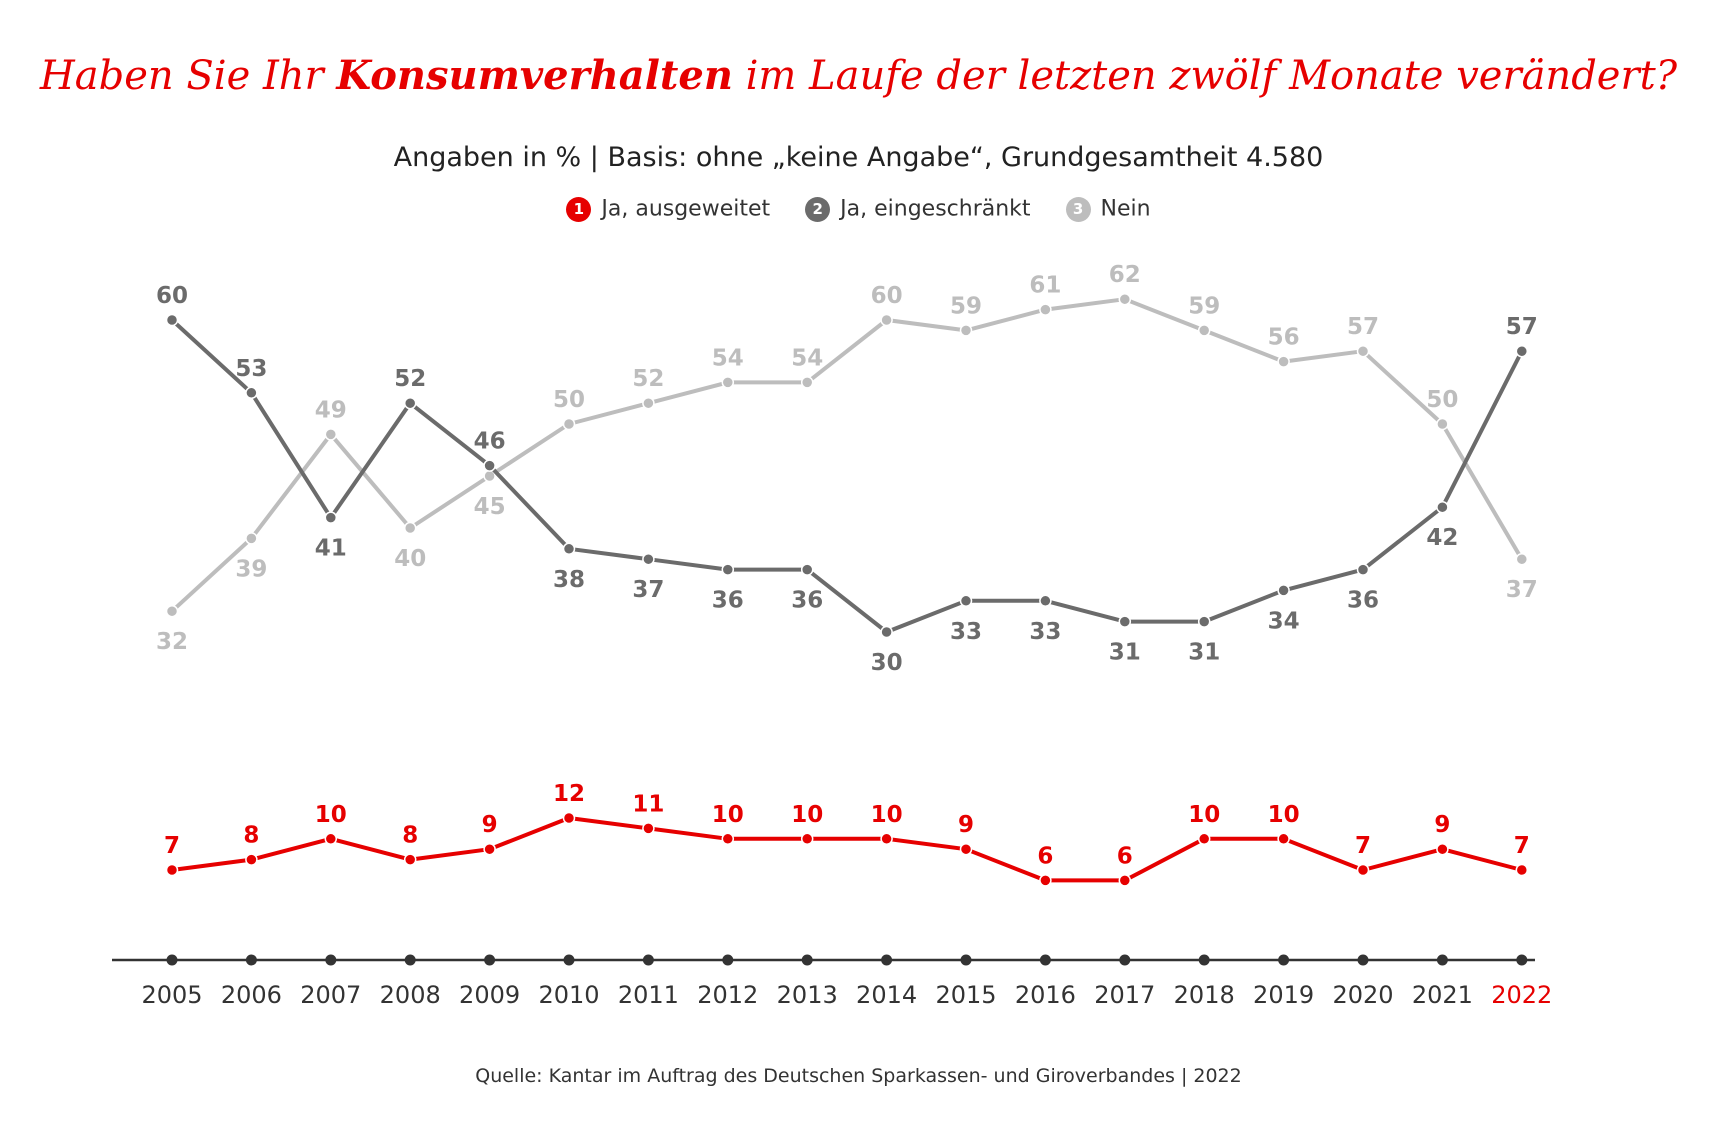  I want to click on data-label-nein: 52, so click(648, 379).